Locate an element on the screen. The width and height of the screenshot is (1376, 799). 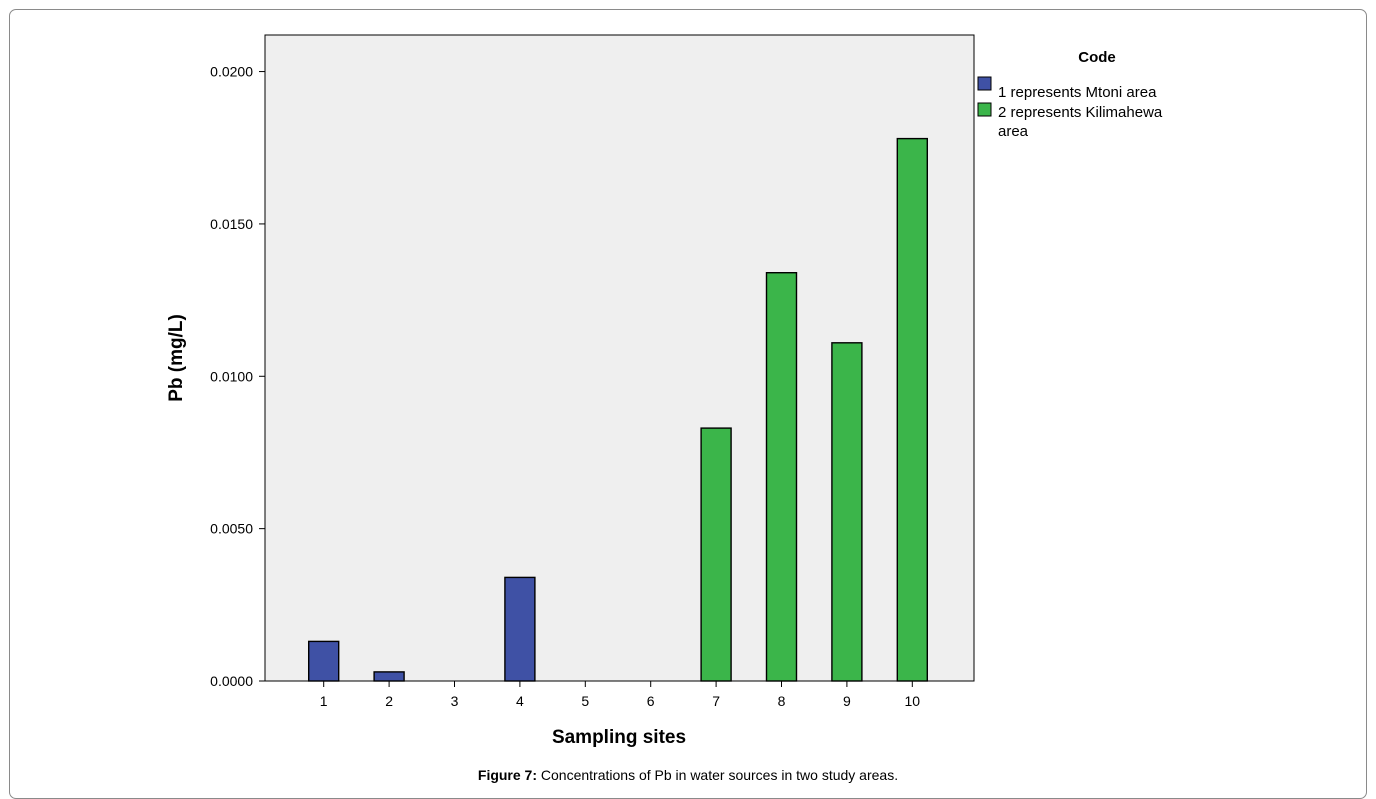
y-axis-title: Pb (mg/L) is located at coordinates (176, 358).